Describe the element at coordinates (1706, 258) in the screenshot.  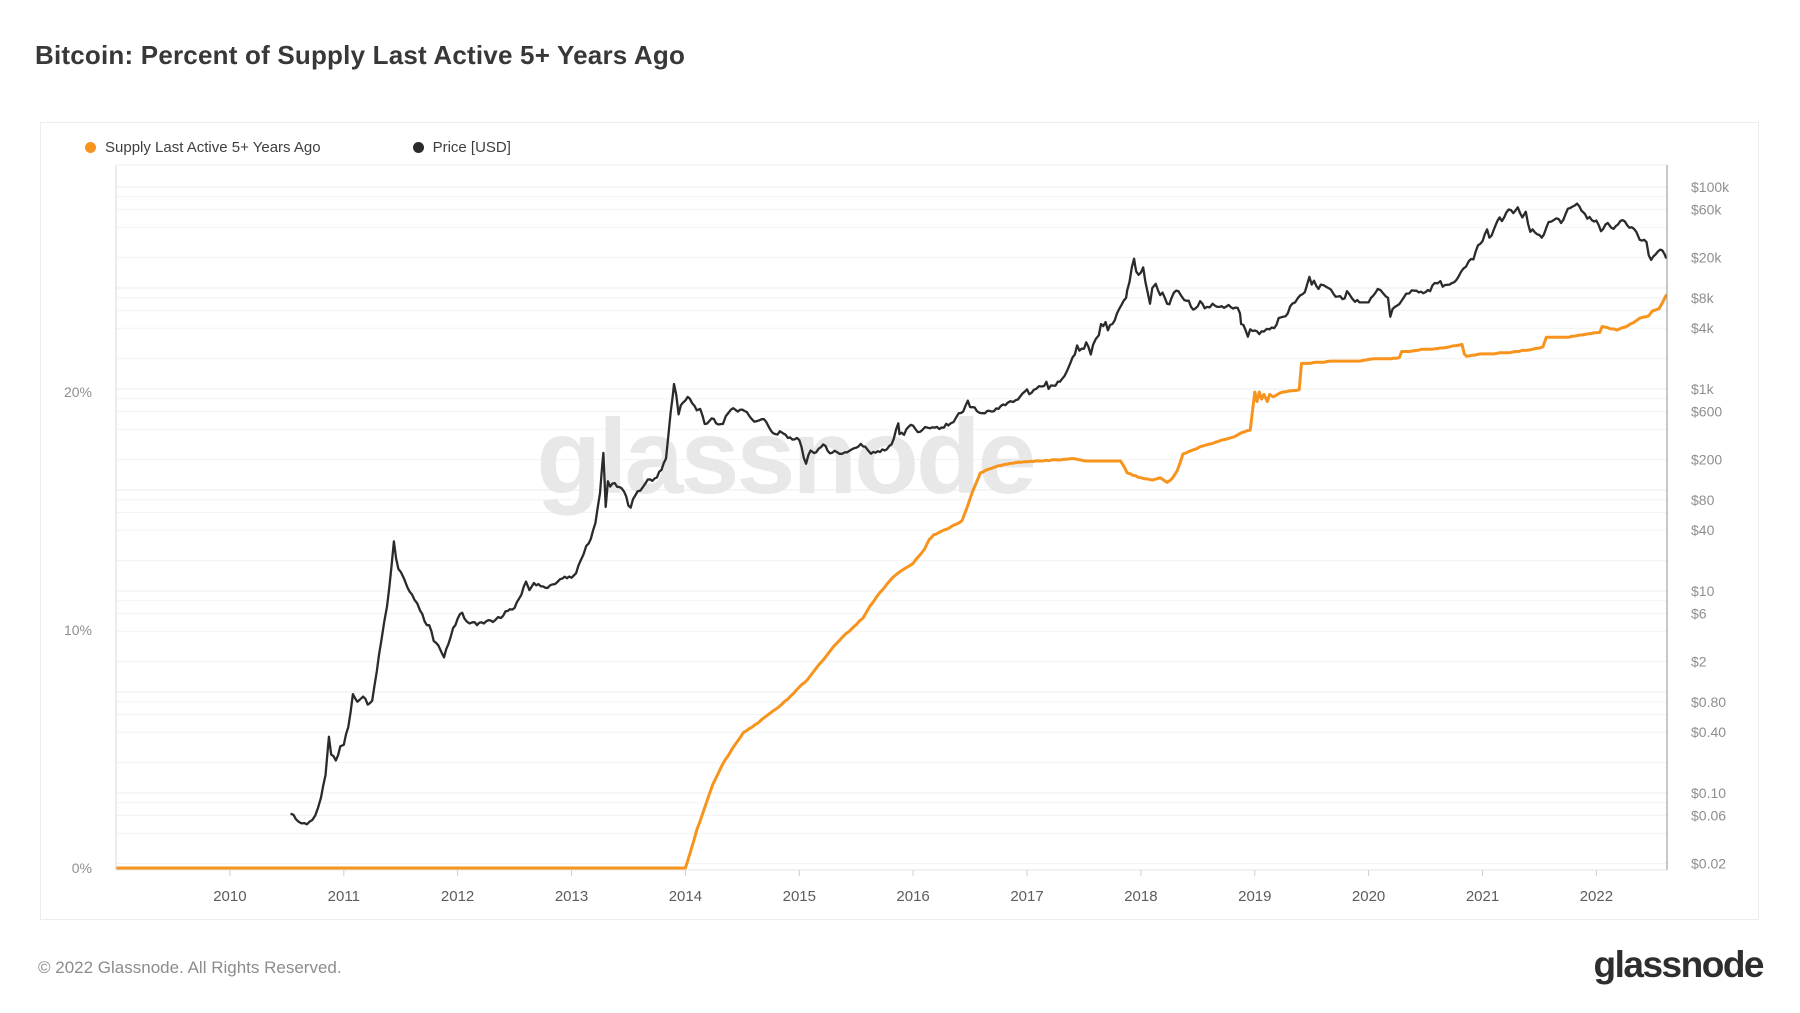
I see `right-axis-tick-label: $20k` at that location.